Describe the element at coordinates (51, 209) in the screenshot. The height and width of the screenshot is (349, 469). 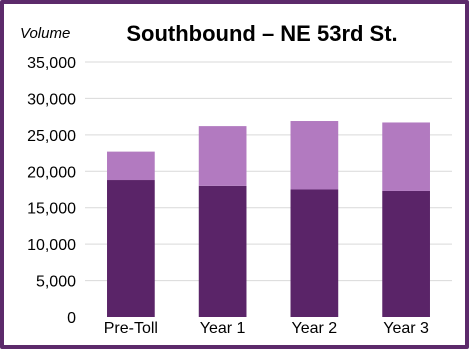
I see `y-tick-label: 15,000` at that location.